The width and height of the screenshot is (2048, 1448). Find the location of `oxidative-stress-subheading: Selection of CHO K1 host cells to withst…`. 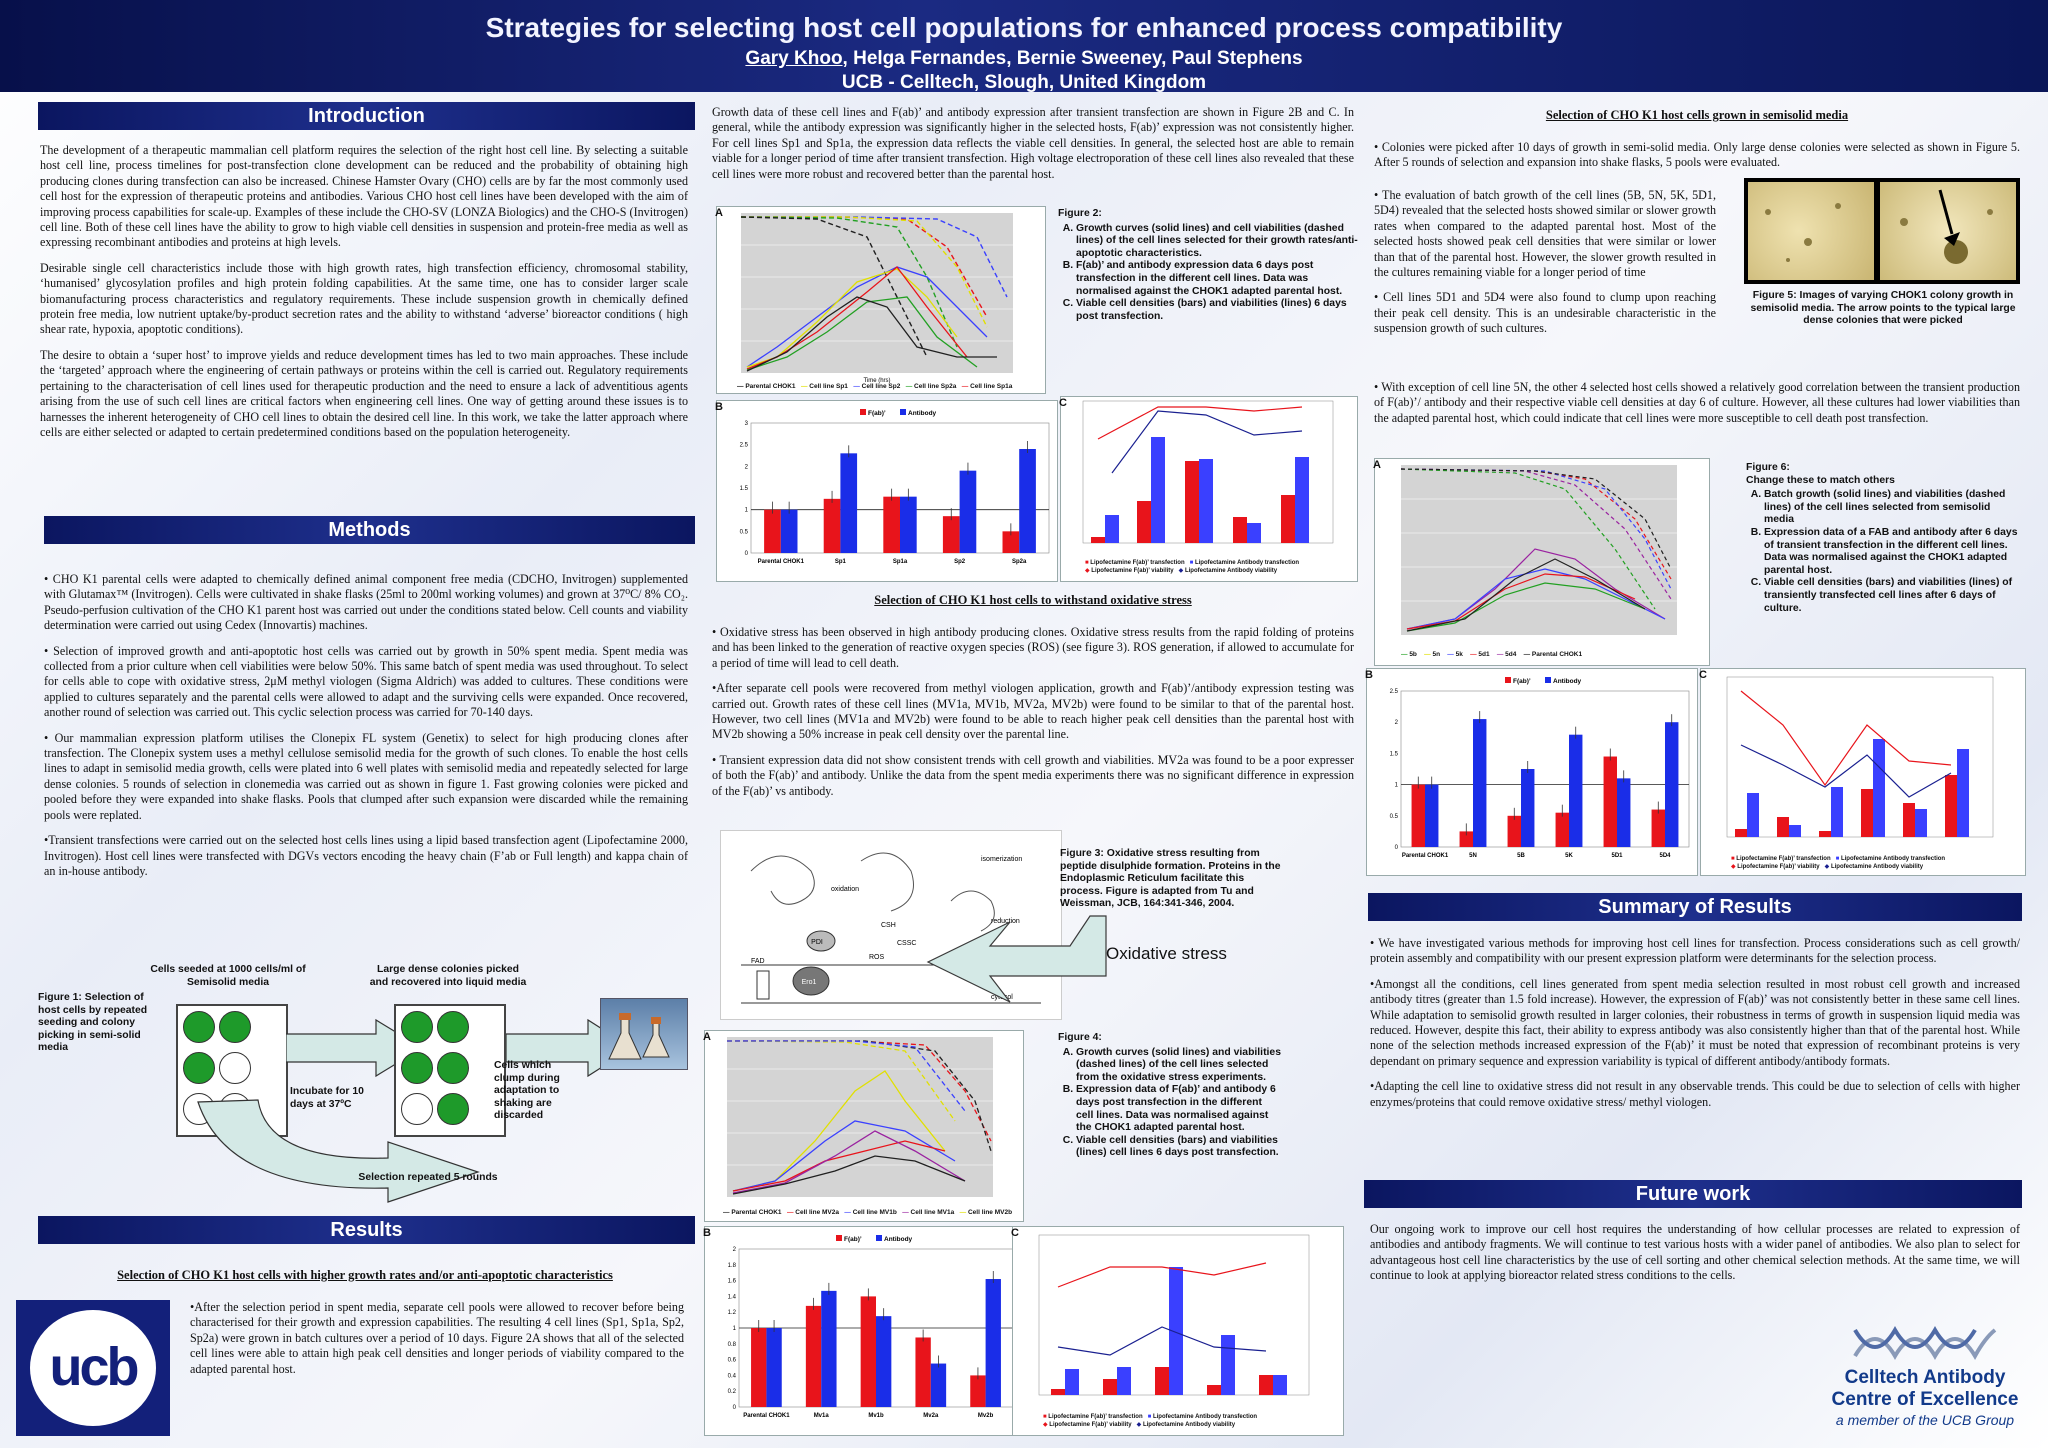

oxidative-stress-subheading: Selection of CHO K1 host cells to withst… is located at coordinates (1033, 600).